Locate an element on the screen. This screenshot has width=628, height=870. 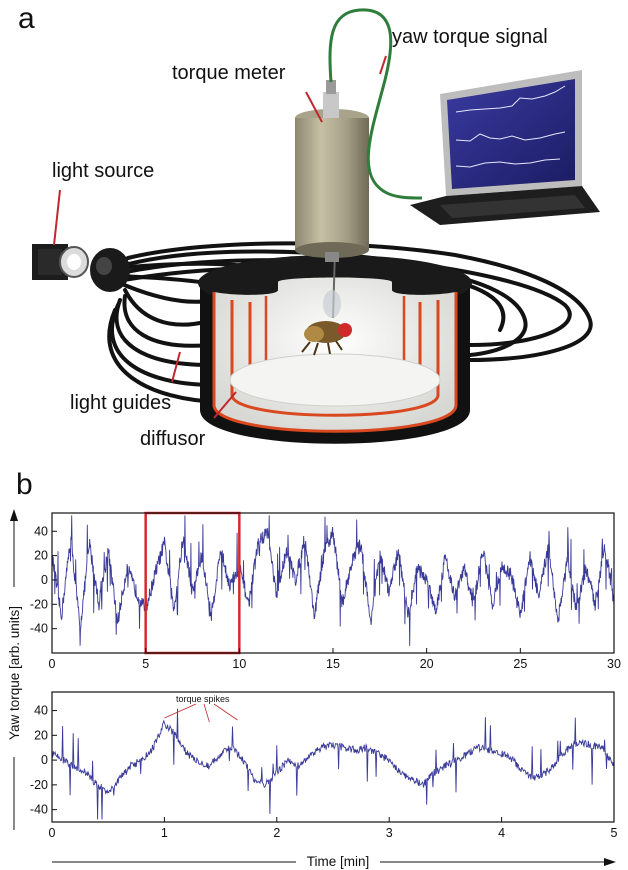
panel-label-b: b is located at coordinates (24, 484).